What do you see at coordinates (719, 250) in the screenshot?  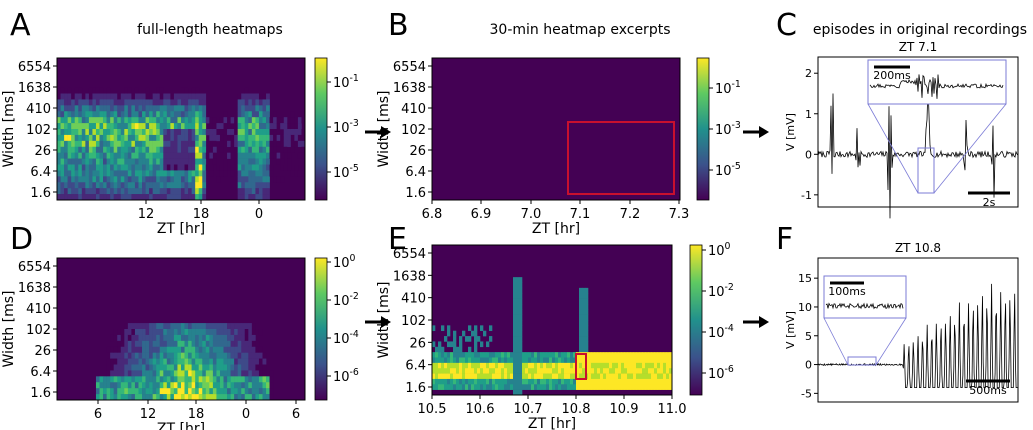 I see `panel-e-colorbar-tick-label: 100` at bounding box center [719, 250].